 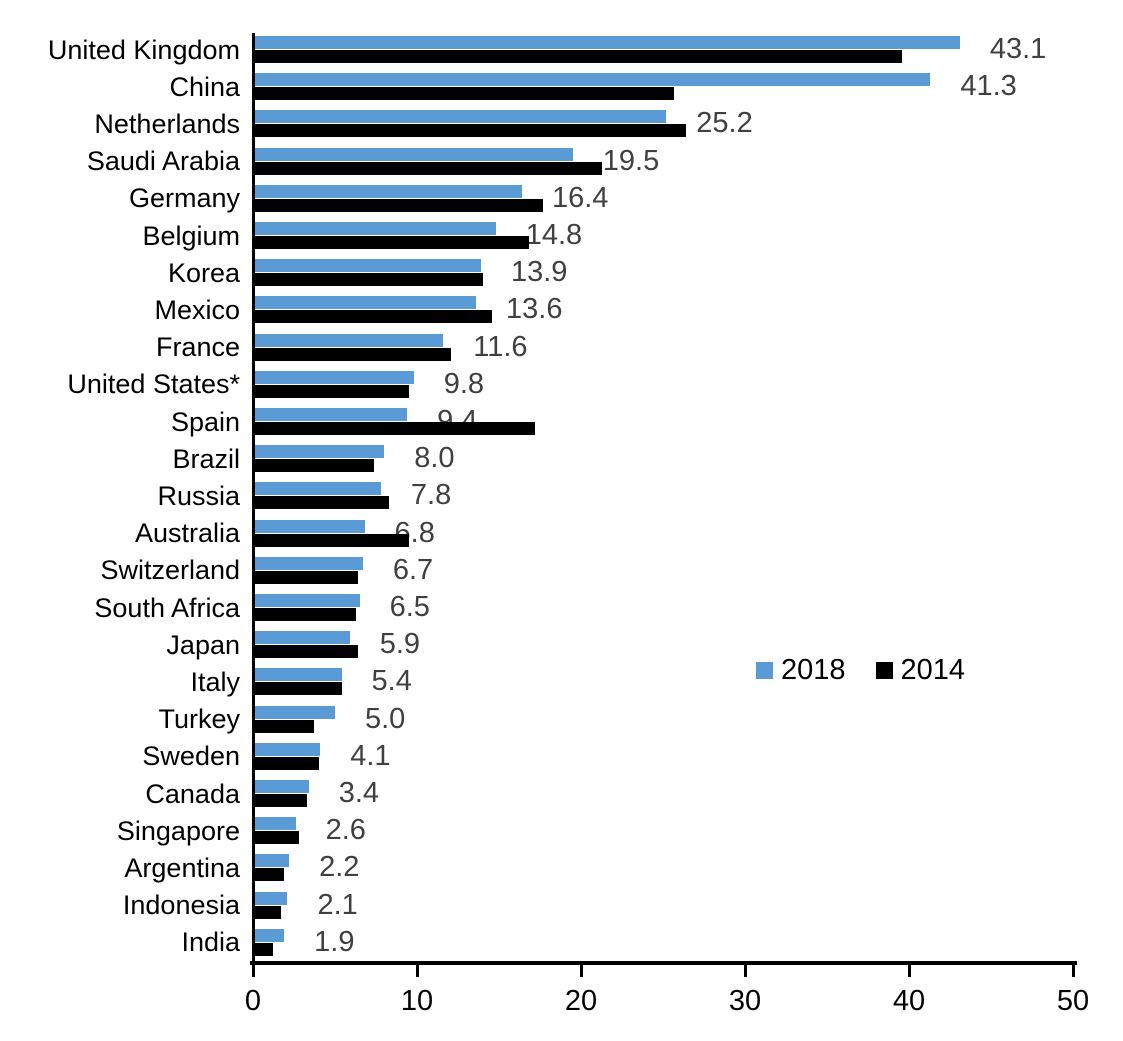 I want to click on value-label: 6.5, so click(x=409, y=607).